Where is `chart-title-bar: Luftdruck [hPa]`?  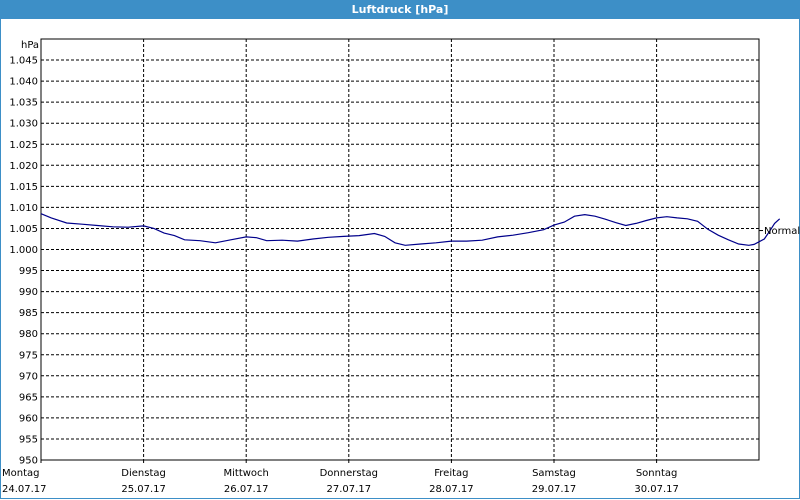
chart-title-bar: Luftdruck [hPa] is located at coordinates (400, 9).